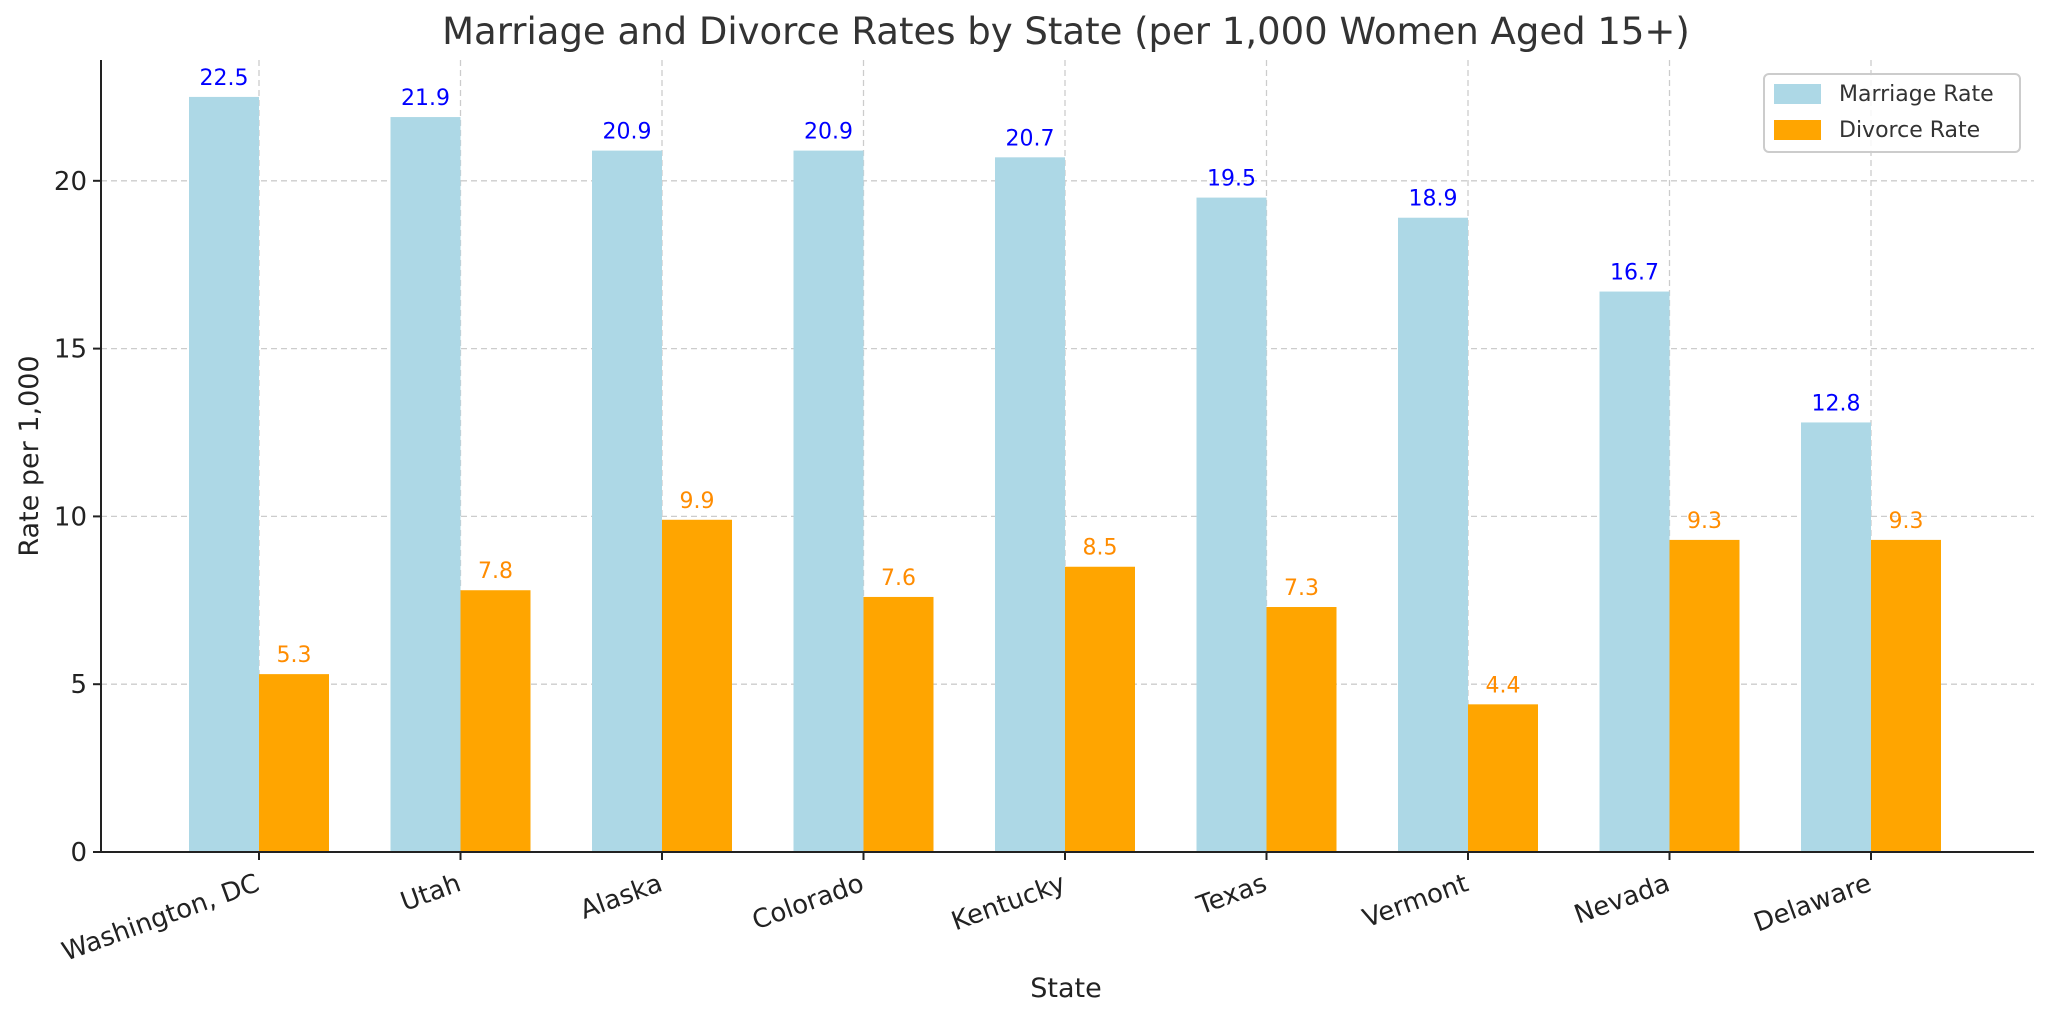 The height and width of the screenshot is (1021, 2048). Describe the element at coordinates (70, 350) in the screenshot. I see `y-tick-label: 15` at that location.